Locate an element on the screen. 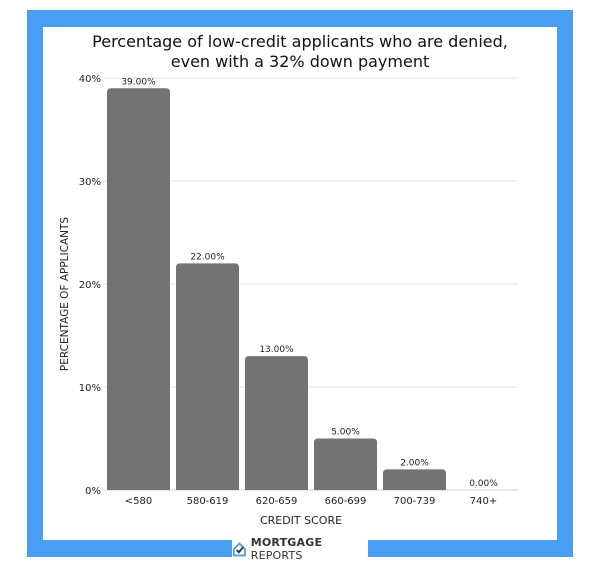  logo-bold: MORTGAGE is located at coordinates (286, 542).